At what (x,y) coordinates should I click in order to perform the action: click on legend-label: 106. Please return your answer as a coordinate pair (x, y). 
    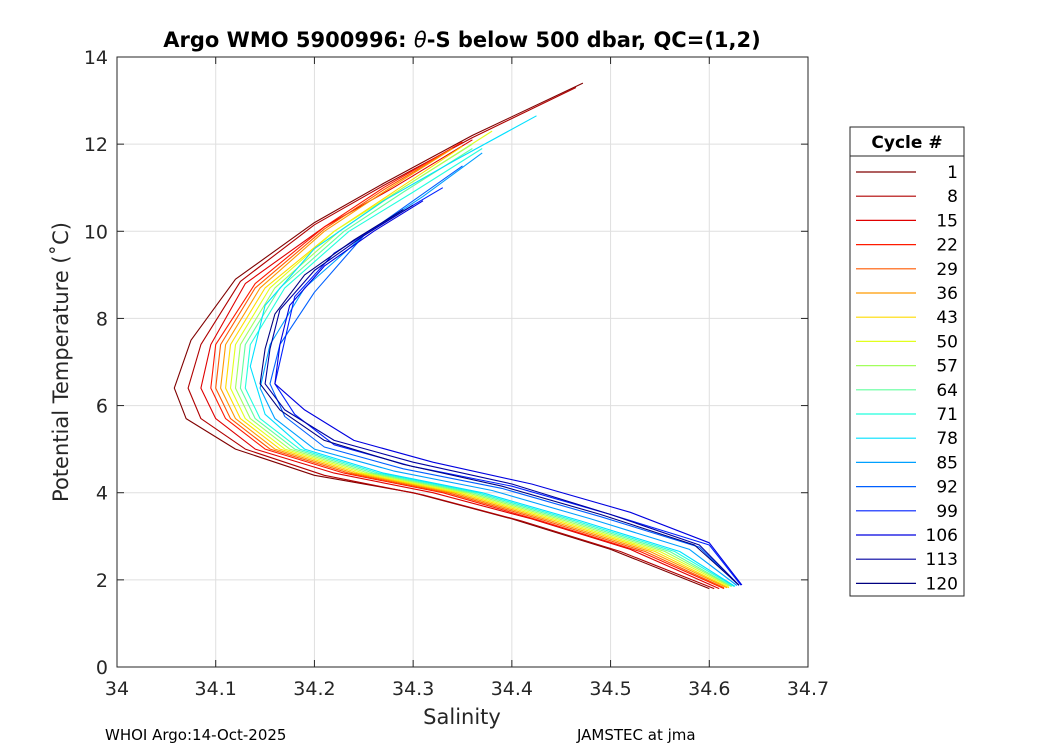
    Looking at the image, I should click on (942, 536).